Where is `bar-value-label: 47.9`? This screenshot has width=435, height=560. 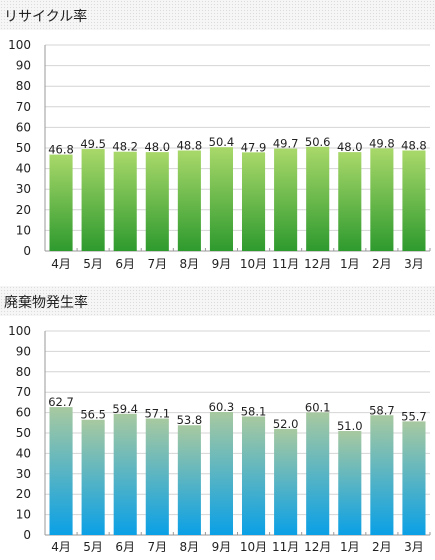
bar-value-label: 47.9 is located at coordinates (254, 147).